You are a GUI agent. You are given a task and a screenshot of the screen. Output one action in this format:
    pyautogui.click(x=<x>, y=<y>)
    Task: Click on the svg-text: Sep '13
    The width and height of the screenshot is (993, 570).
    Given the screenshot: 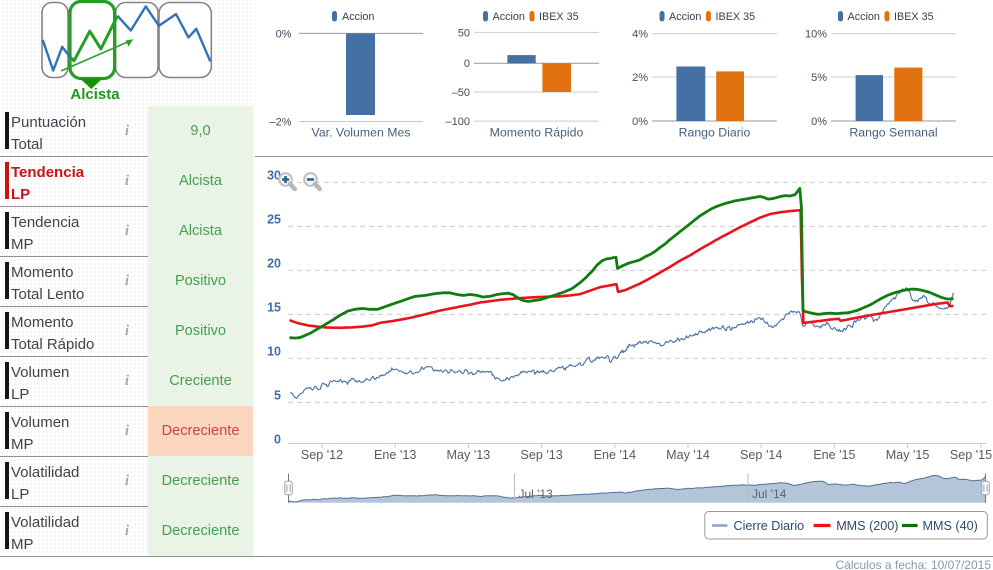 What is the action you would take?
    pyautogui.click(x=541, y=455)
    